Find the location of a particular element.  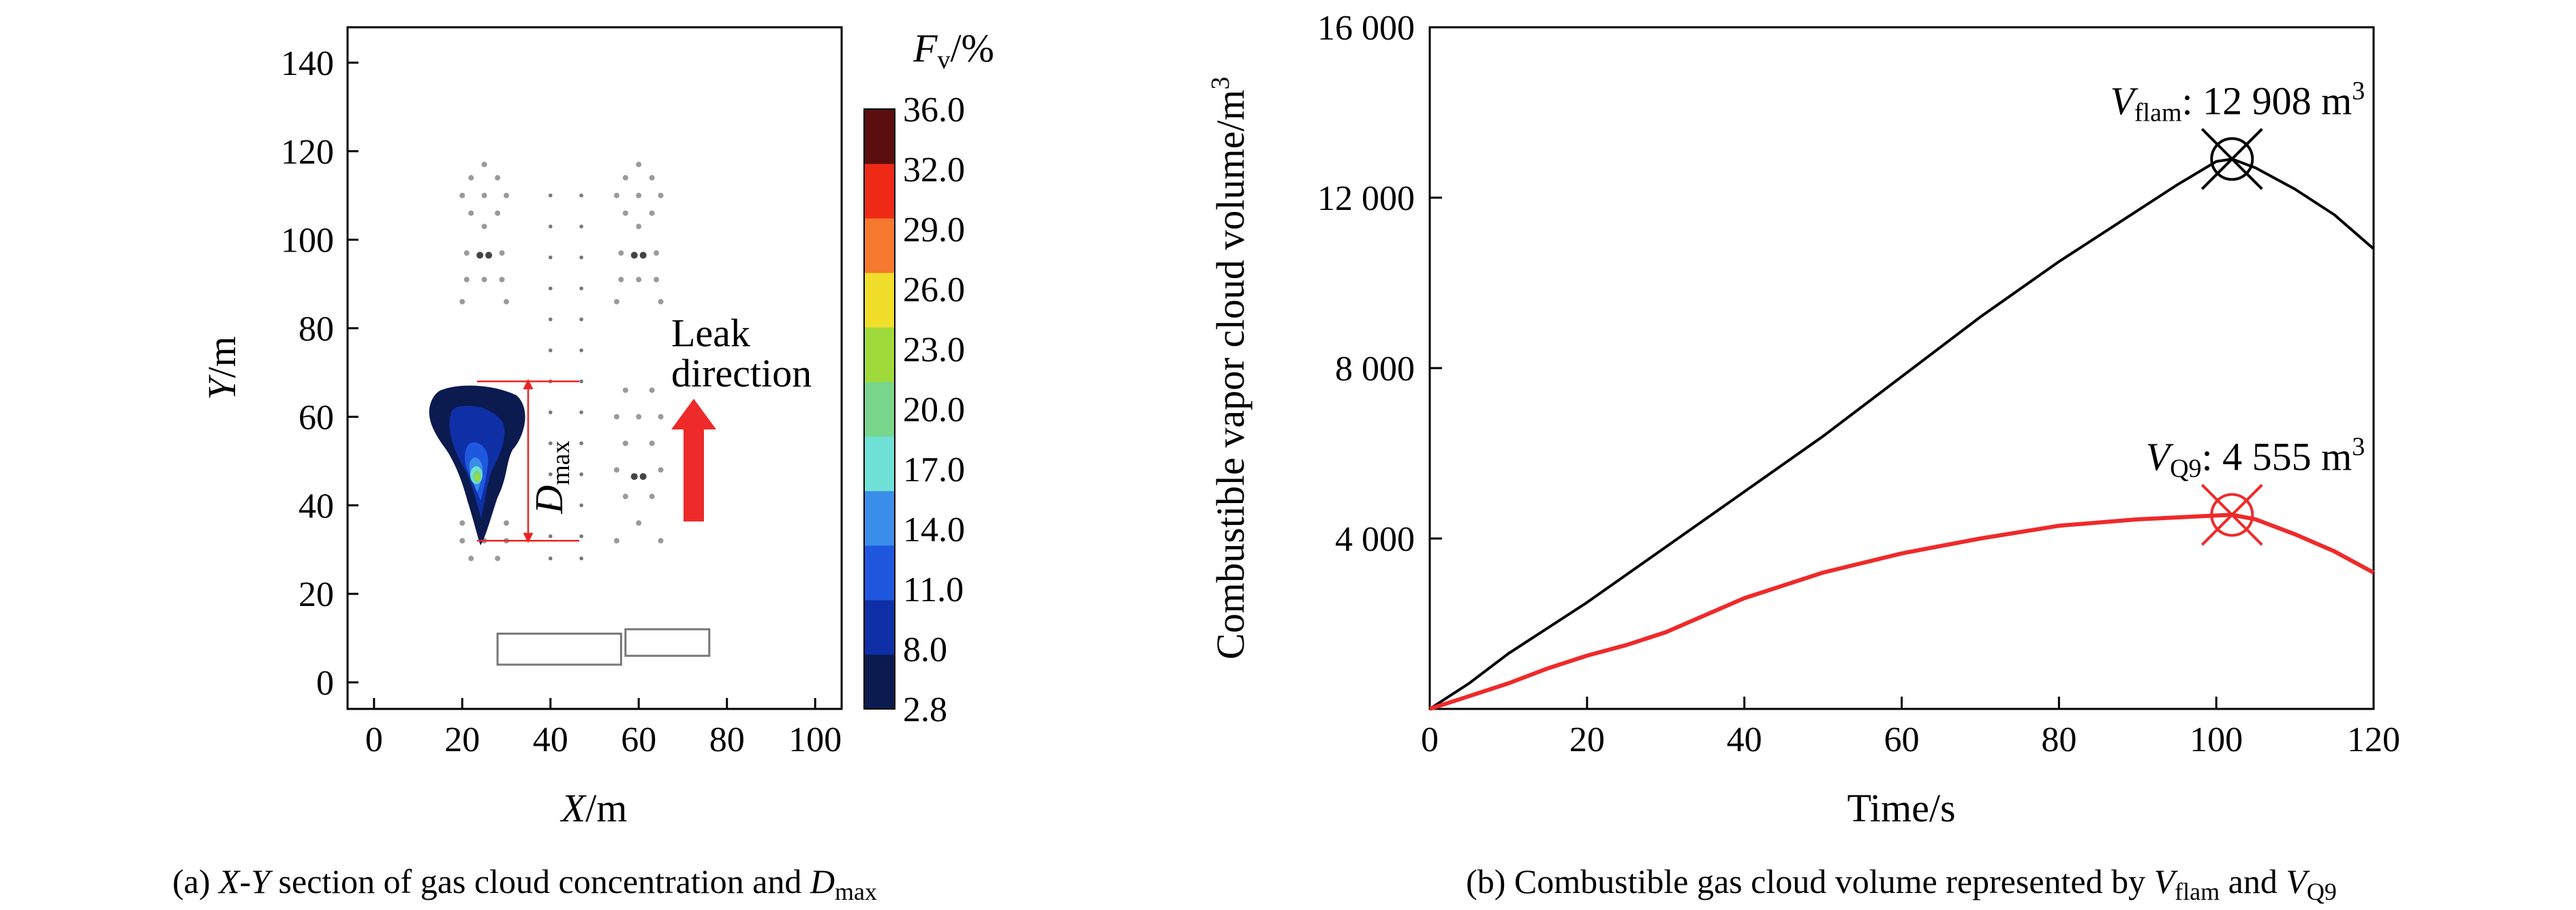

equipment-dots is located at coordinates (561, 362).